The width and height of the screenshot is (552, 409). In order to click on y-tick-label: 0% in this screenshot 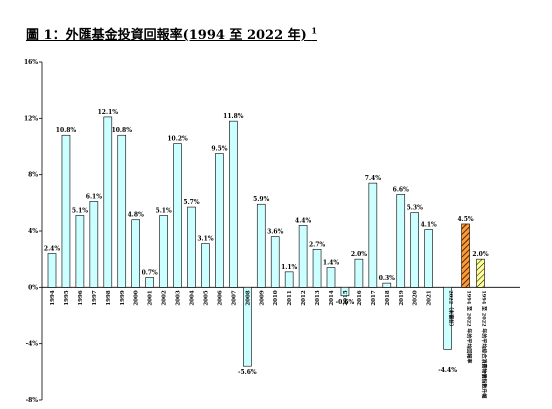, I will do `click(33, 287)`.